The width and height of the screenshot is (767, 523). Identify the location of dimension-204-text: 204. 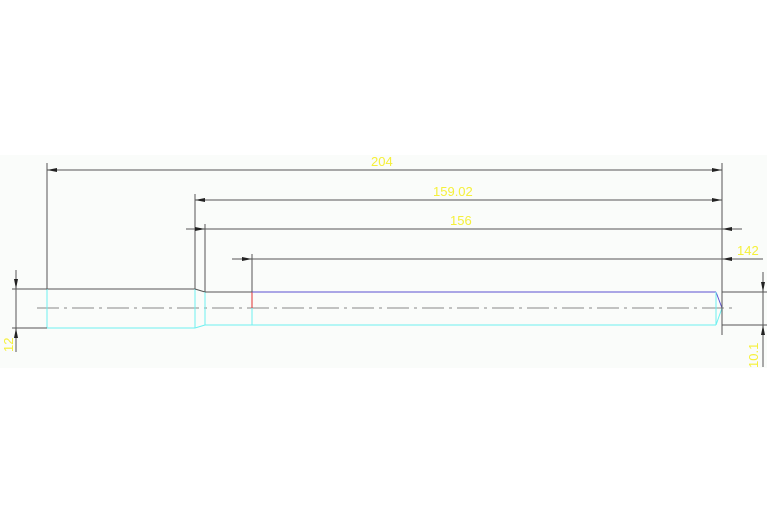
(382, 161).